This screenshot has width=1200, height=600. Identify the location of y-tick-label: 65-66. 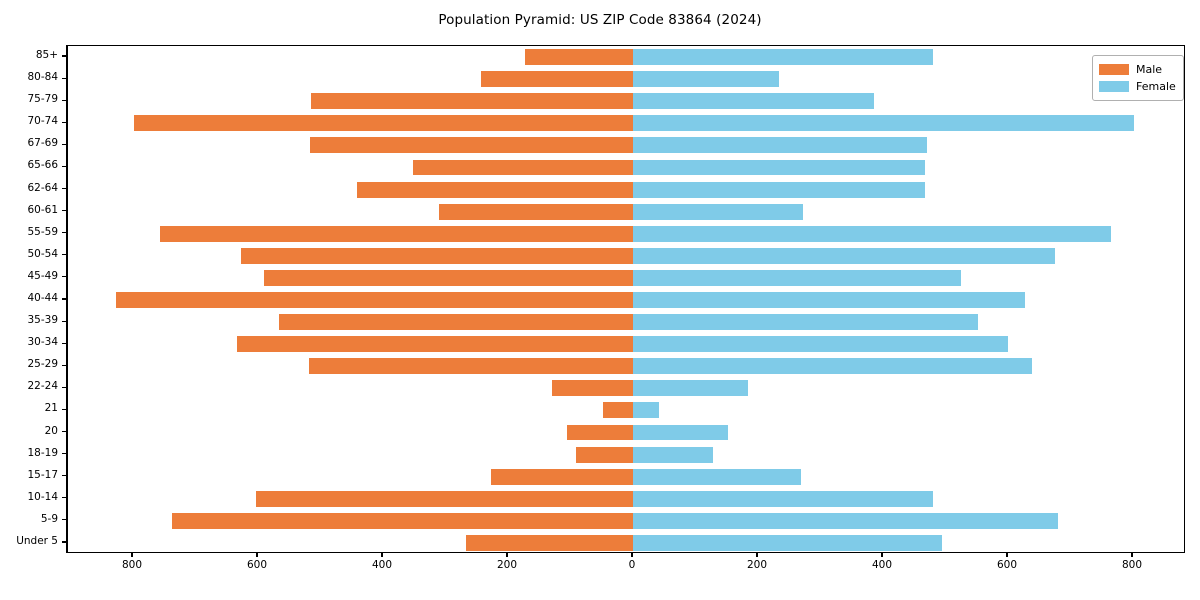
(42, 165).